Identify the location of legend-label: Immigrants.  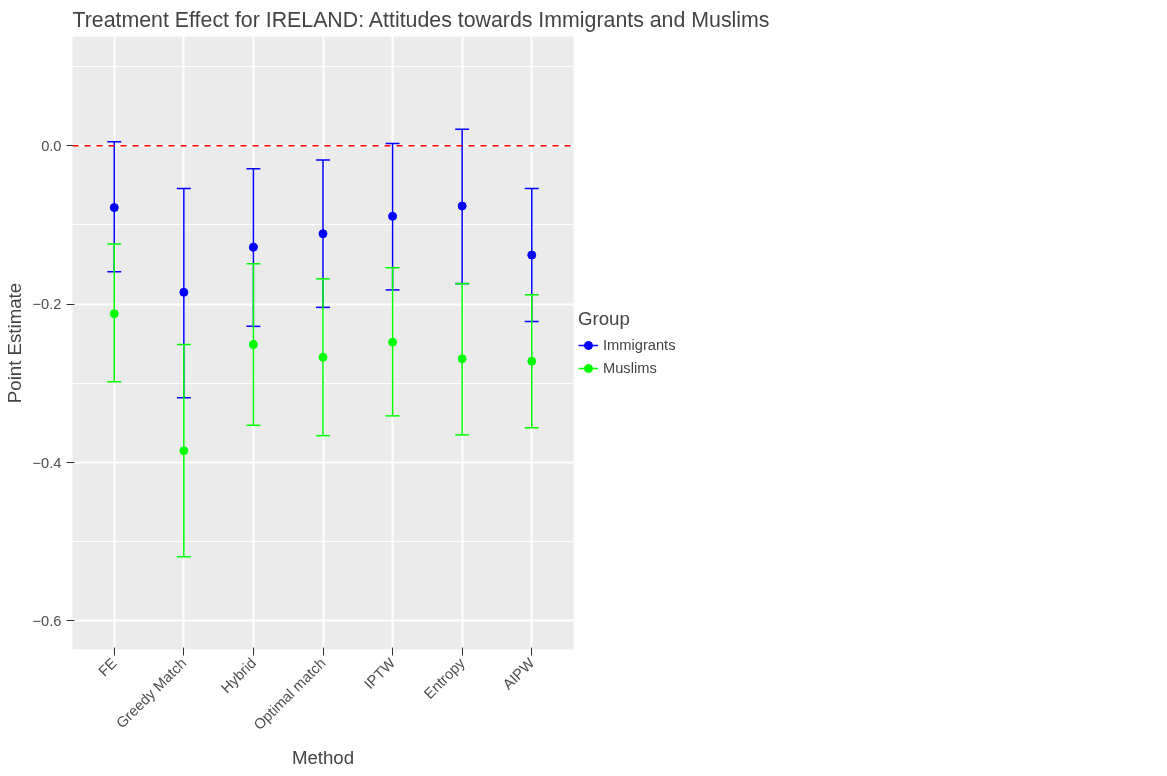
(639, 344).